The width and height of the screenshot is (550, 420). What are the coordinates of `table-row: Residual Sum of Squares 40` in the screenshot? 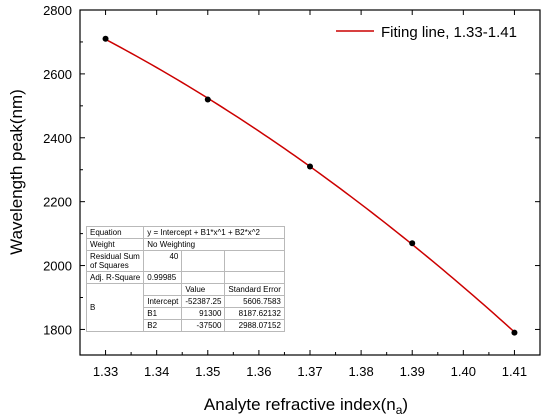 It's located at (185, 261).